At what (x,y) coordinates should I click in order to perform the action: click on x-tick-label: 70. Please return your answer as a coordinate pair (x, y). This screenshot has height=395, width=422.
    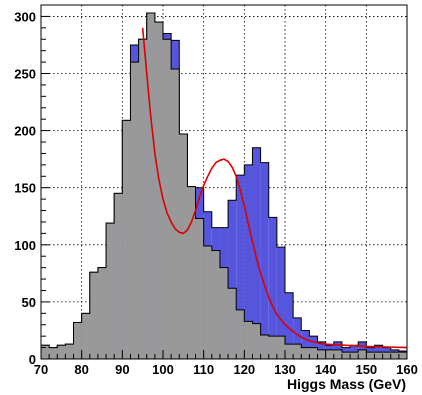
    Looking at the image, I should click on (41, 369).